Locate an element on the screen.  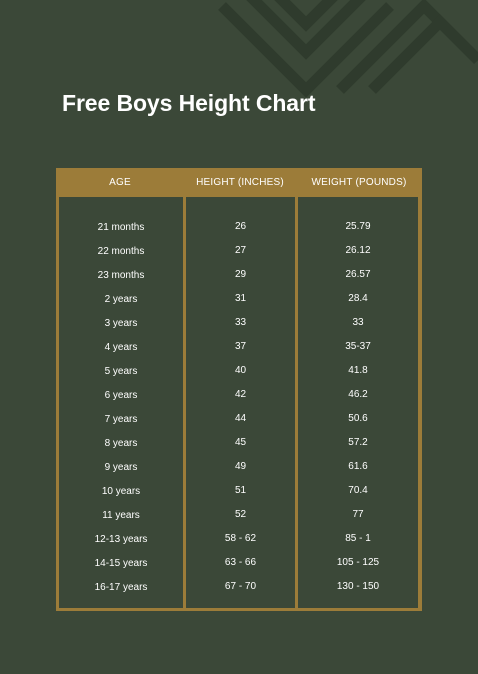
age-cell: 5 years is located at coordinates (121, 371).